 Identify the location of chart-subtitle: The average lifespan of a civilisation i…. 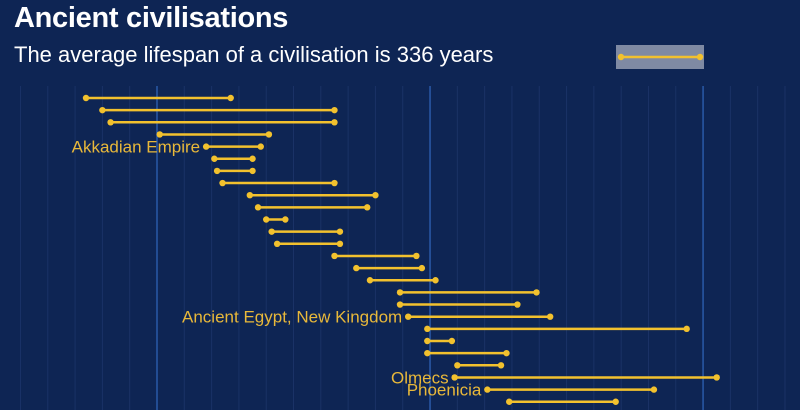
(254, 54).